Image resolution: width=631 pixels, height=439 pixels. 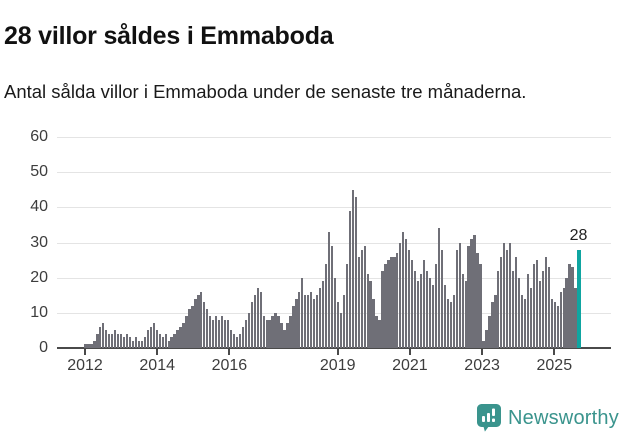 I want to click on y-axis-tick-label: 60, so click(x=39, y=136).